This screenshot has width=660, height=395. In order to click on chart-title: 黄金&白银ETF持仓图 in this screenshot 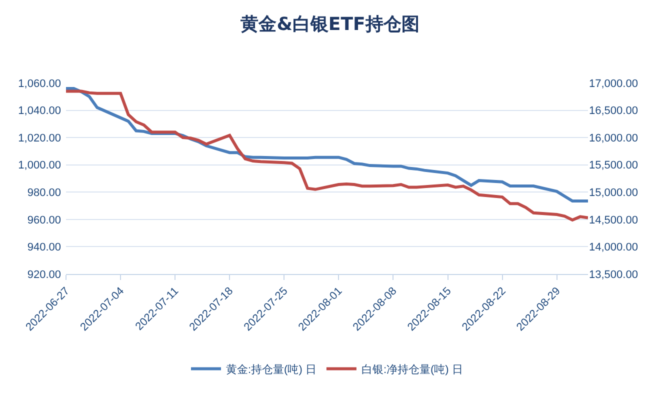, I will do `click(330, 24)`.